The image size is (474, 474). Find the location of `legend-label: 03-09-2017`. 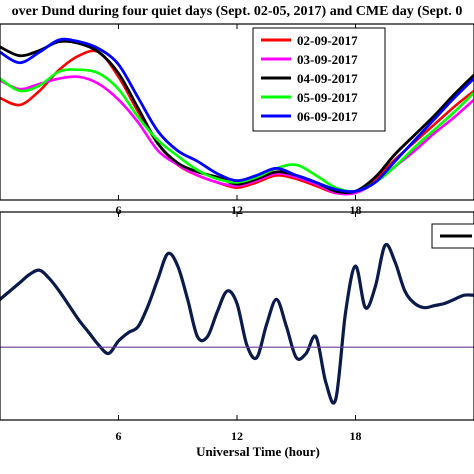

legend-label: 03-09-2017 is located at coordinates (327, 59).